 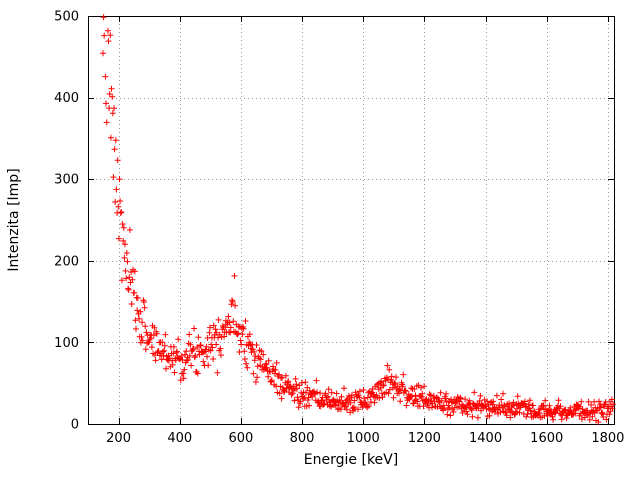 I want to click on y-axis-label: Intenzita [Imp], so click(x=14, y=220).